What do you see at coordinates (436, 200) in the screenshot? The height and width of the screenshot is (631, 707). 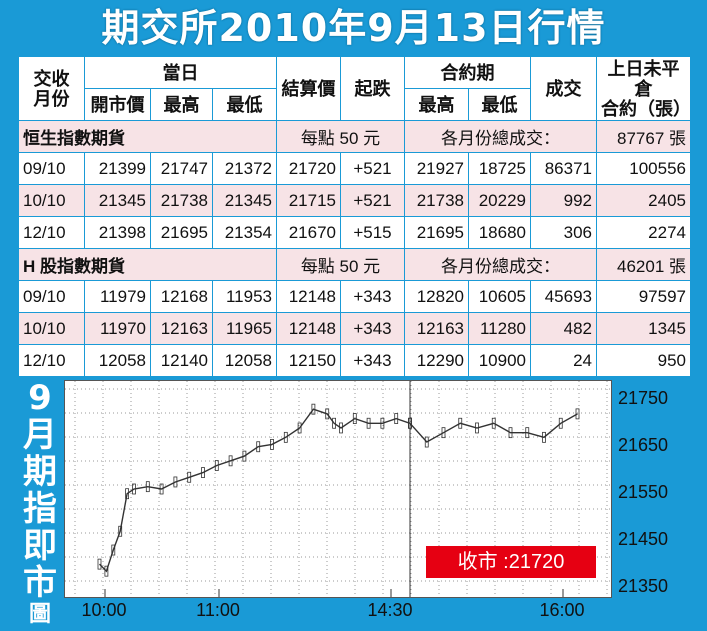 I see `cell-c_high: 21738` at bounding box center [436, 200].